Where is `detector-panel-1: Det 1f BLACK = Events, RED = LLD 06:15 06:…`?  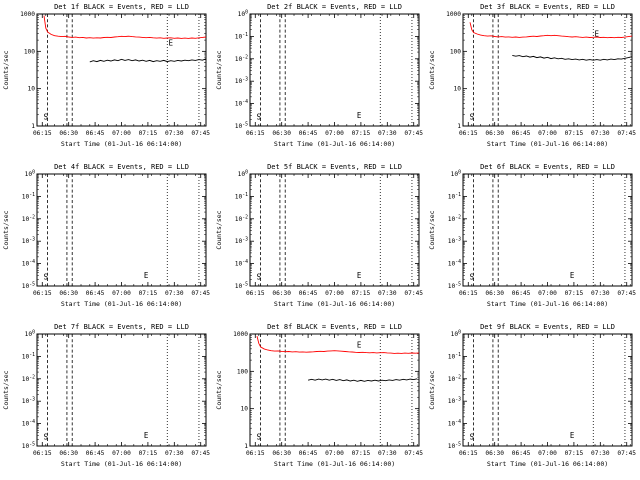 detector-panel-1: Det 1f BLACK = Events, RED = LLD 06:15 06:… is located at coordinates (106, 80).